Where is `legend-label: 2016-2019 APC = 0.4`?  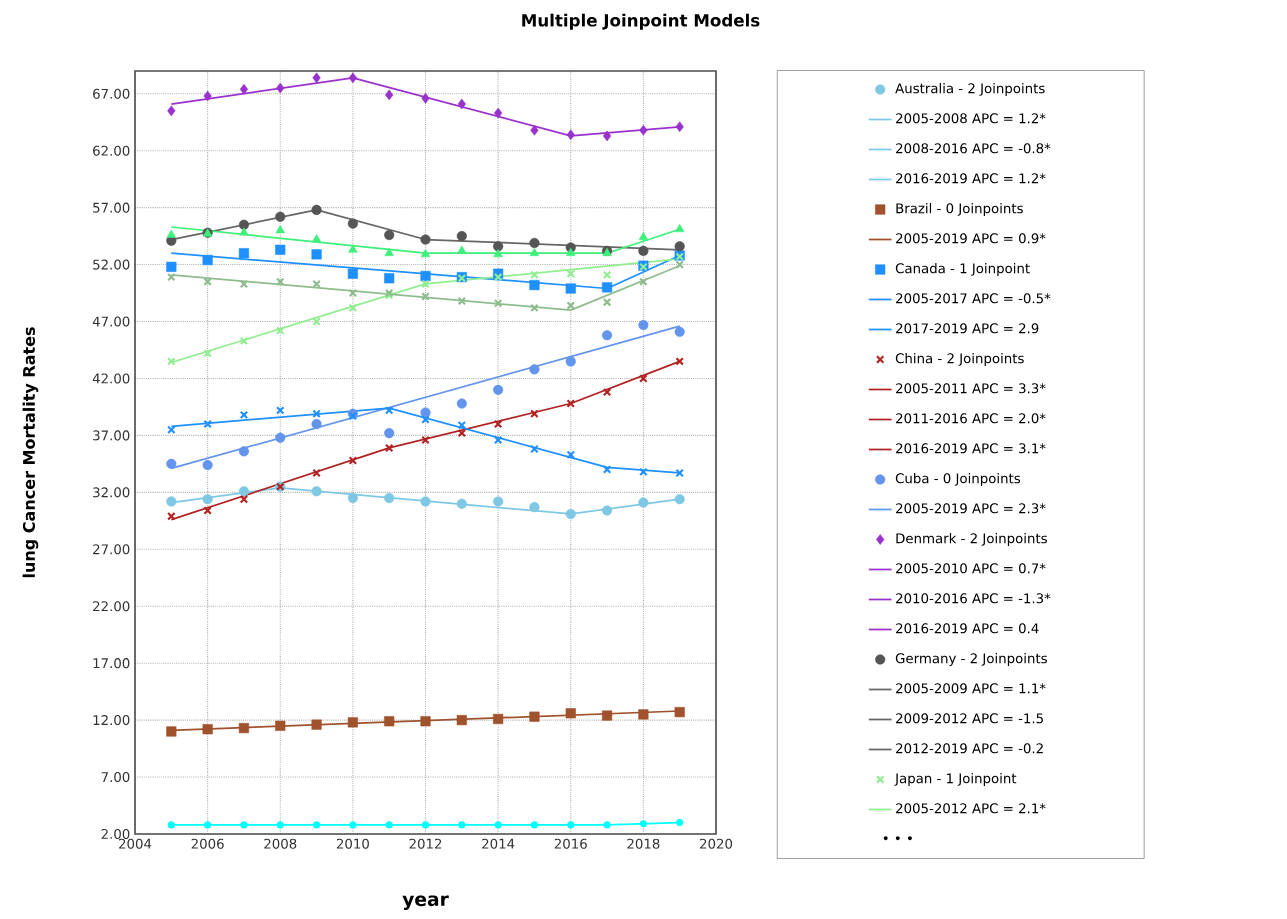
legend-label: 2016-2019 APC = 0.4 is located at coordinates (967, 628).